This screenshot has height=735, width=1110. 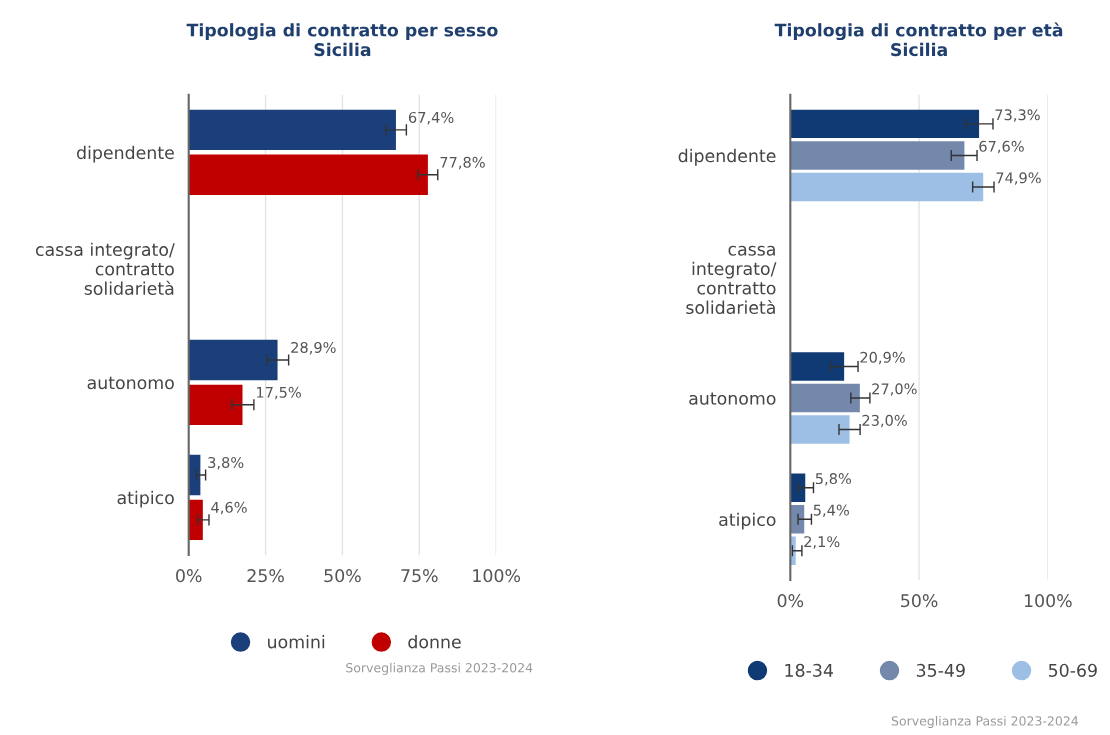 What do you see at coordinates (462, 163) in the screenshot?
I see `data-label: 77,8%` at bounding box center [462, 163].